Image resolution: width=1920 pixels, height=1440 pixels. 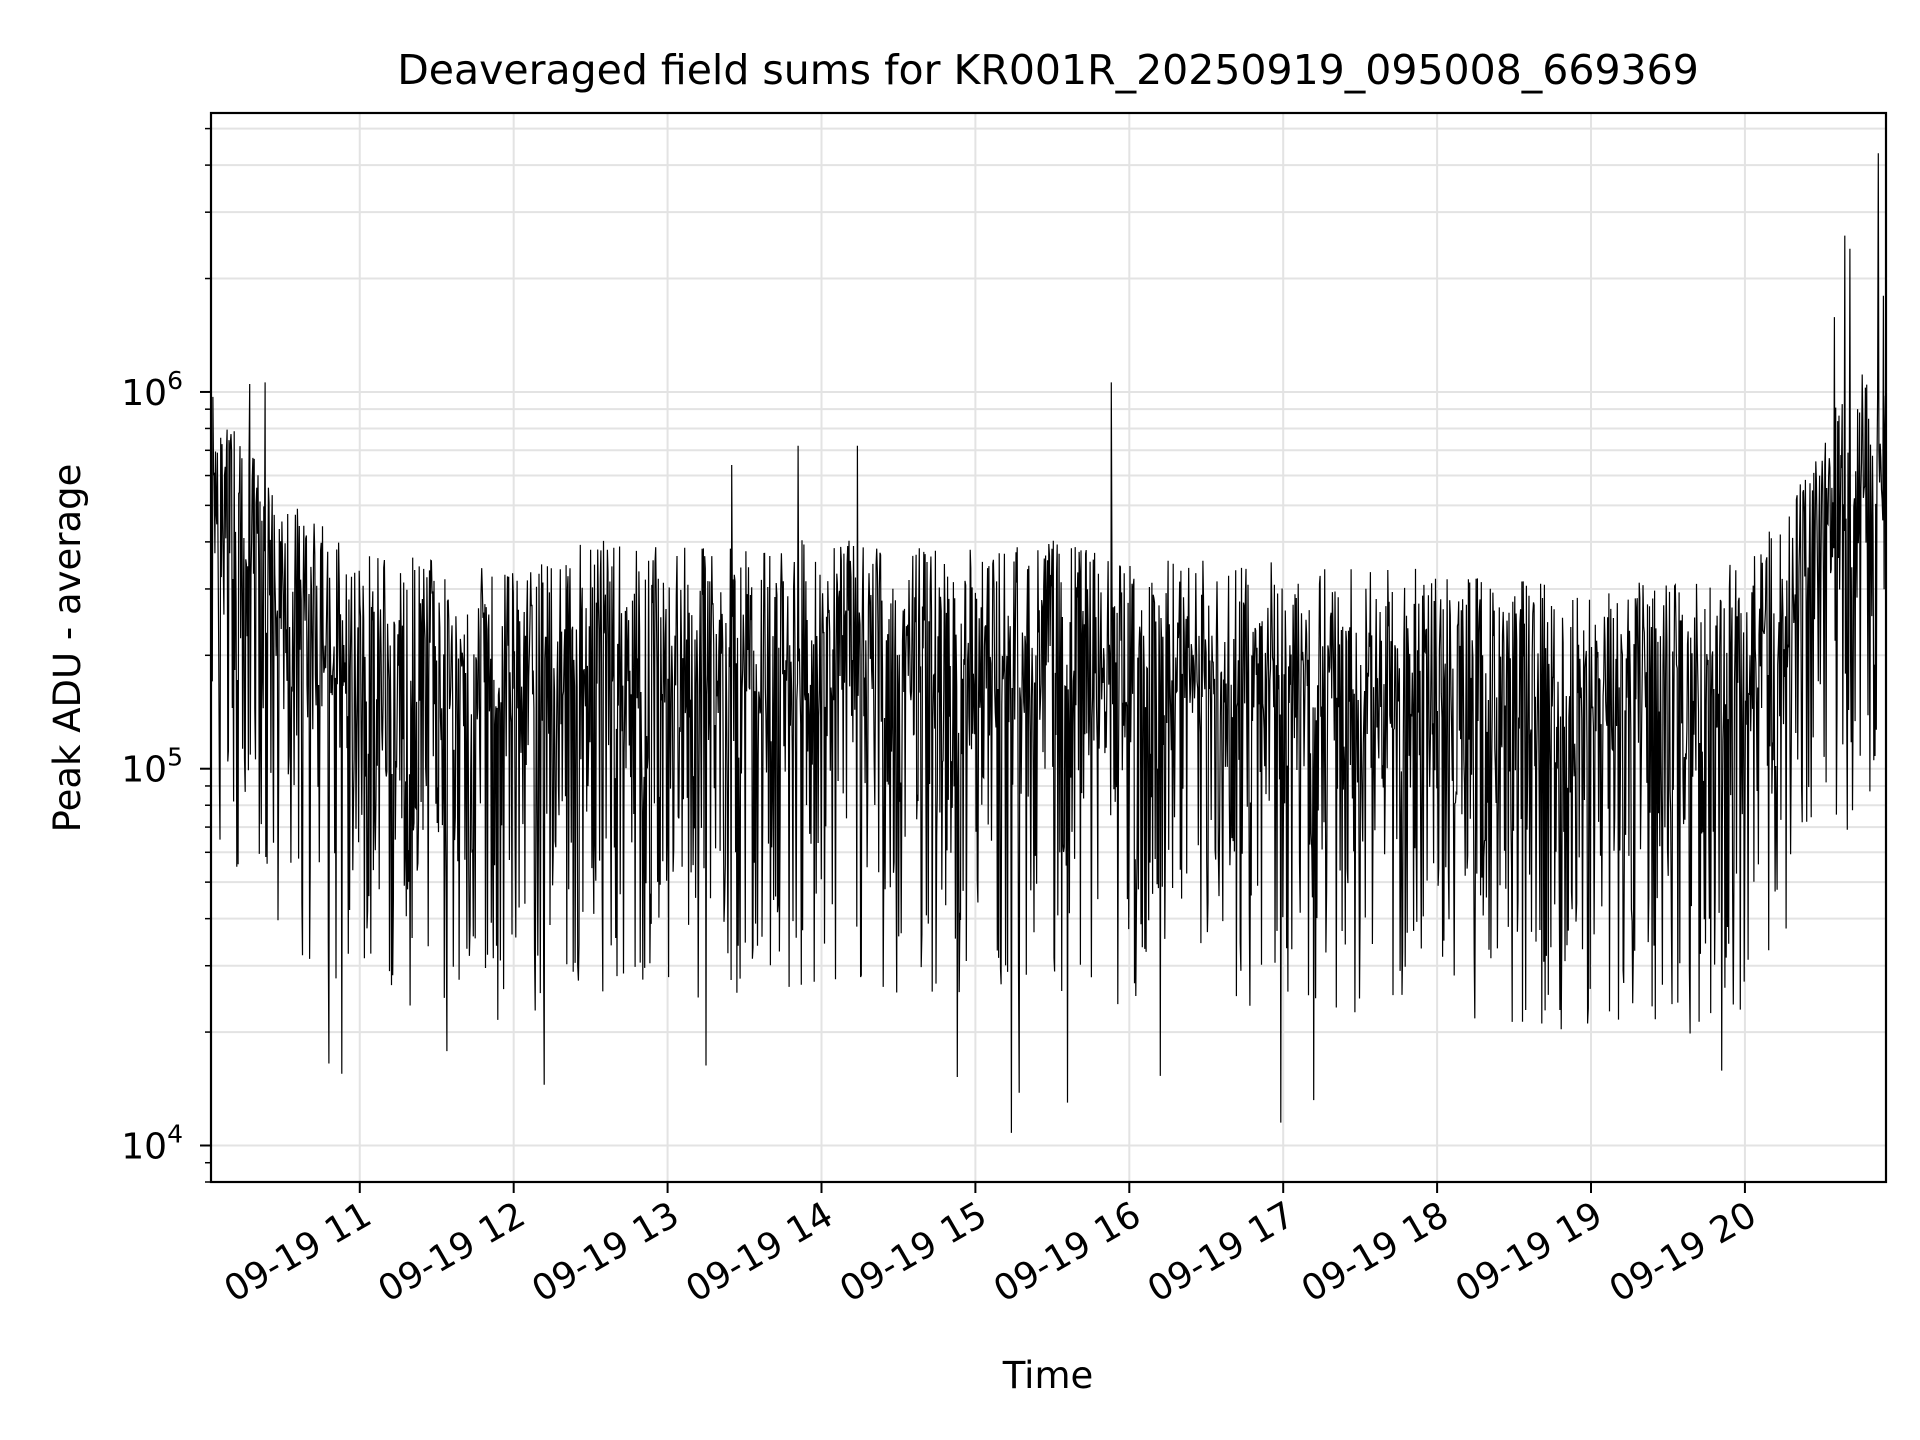 I want to click on y-tick-label: 10⁶, so click(x=152, y=390).